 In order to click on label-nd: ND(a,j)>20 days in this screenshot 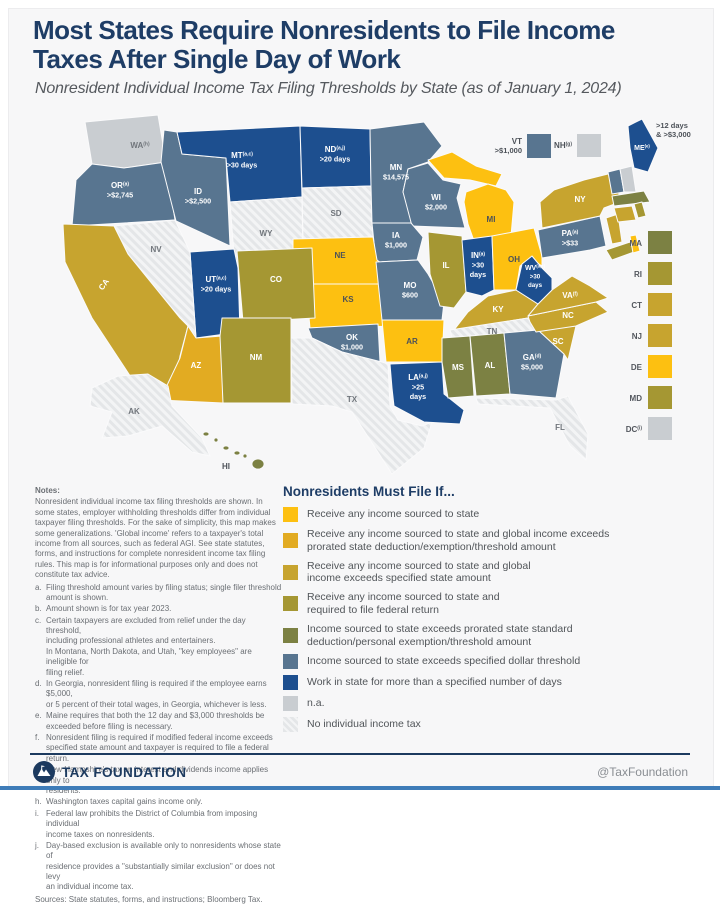, I will do `click(335, 154)`.